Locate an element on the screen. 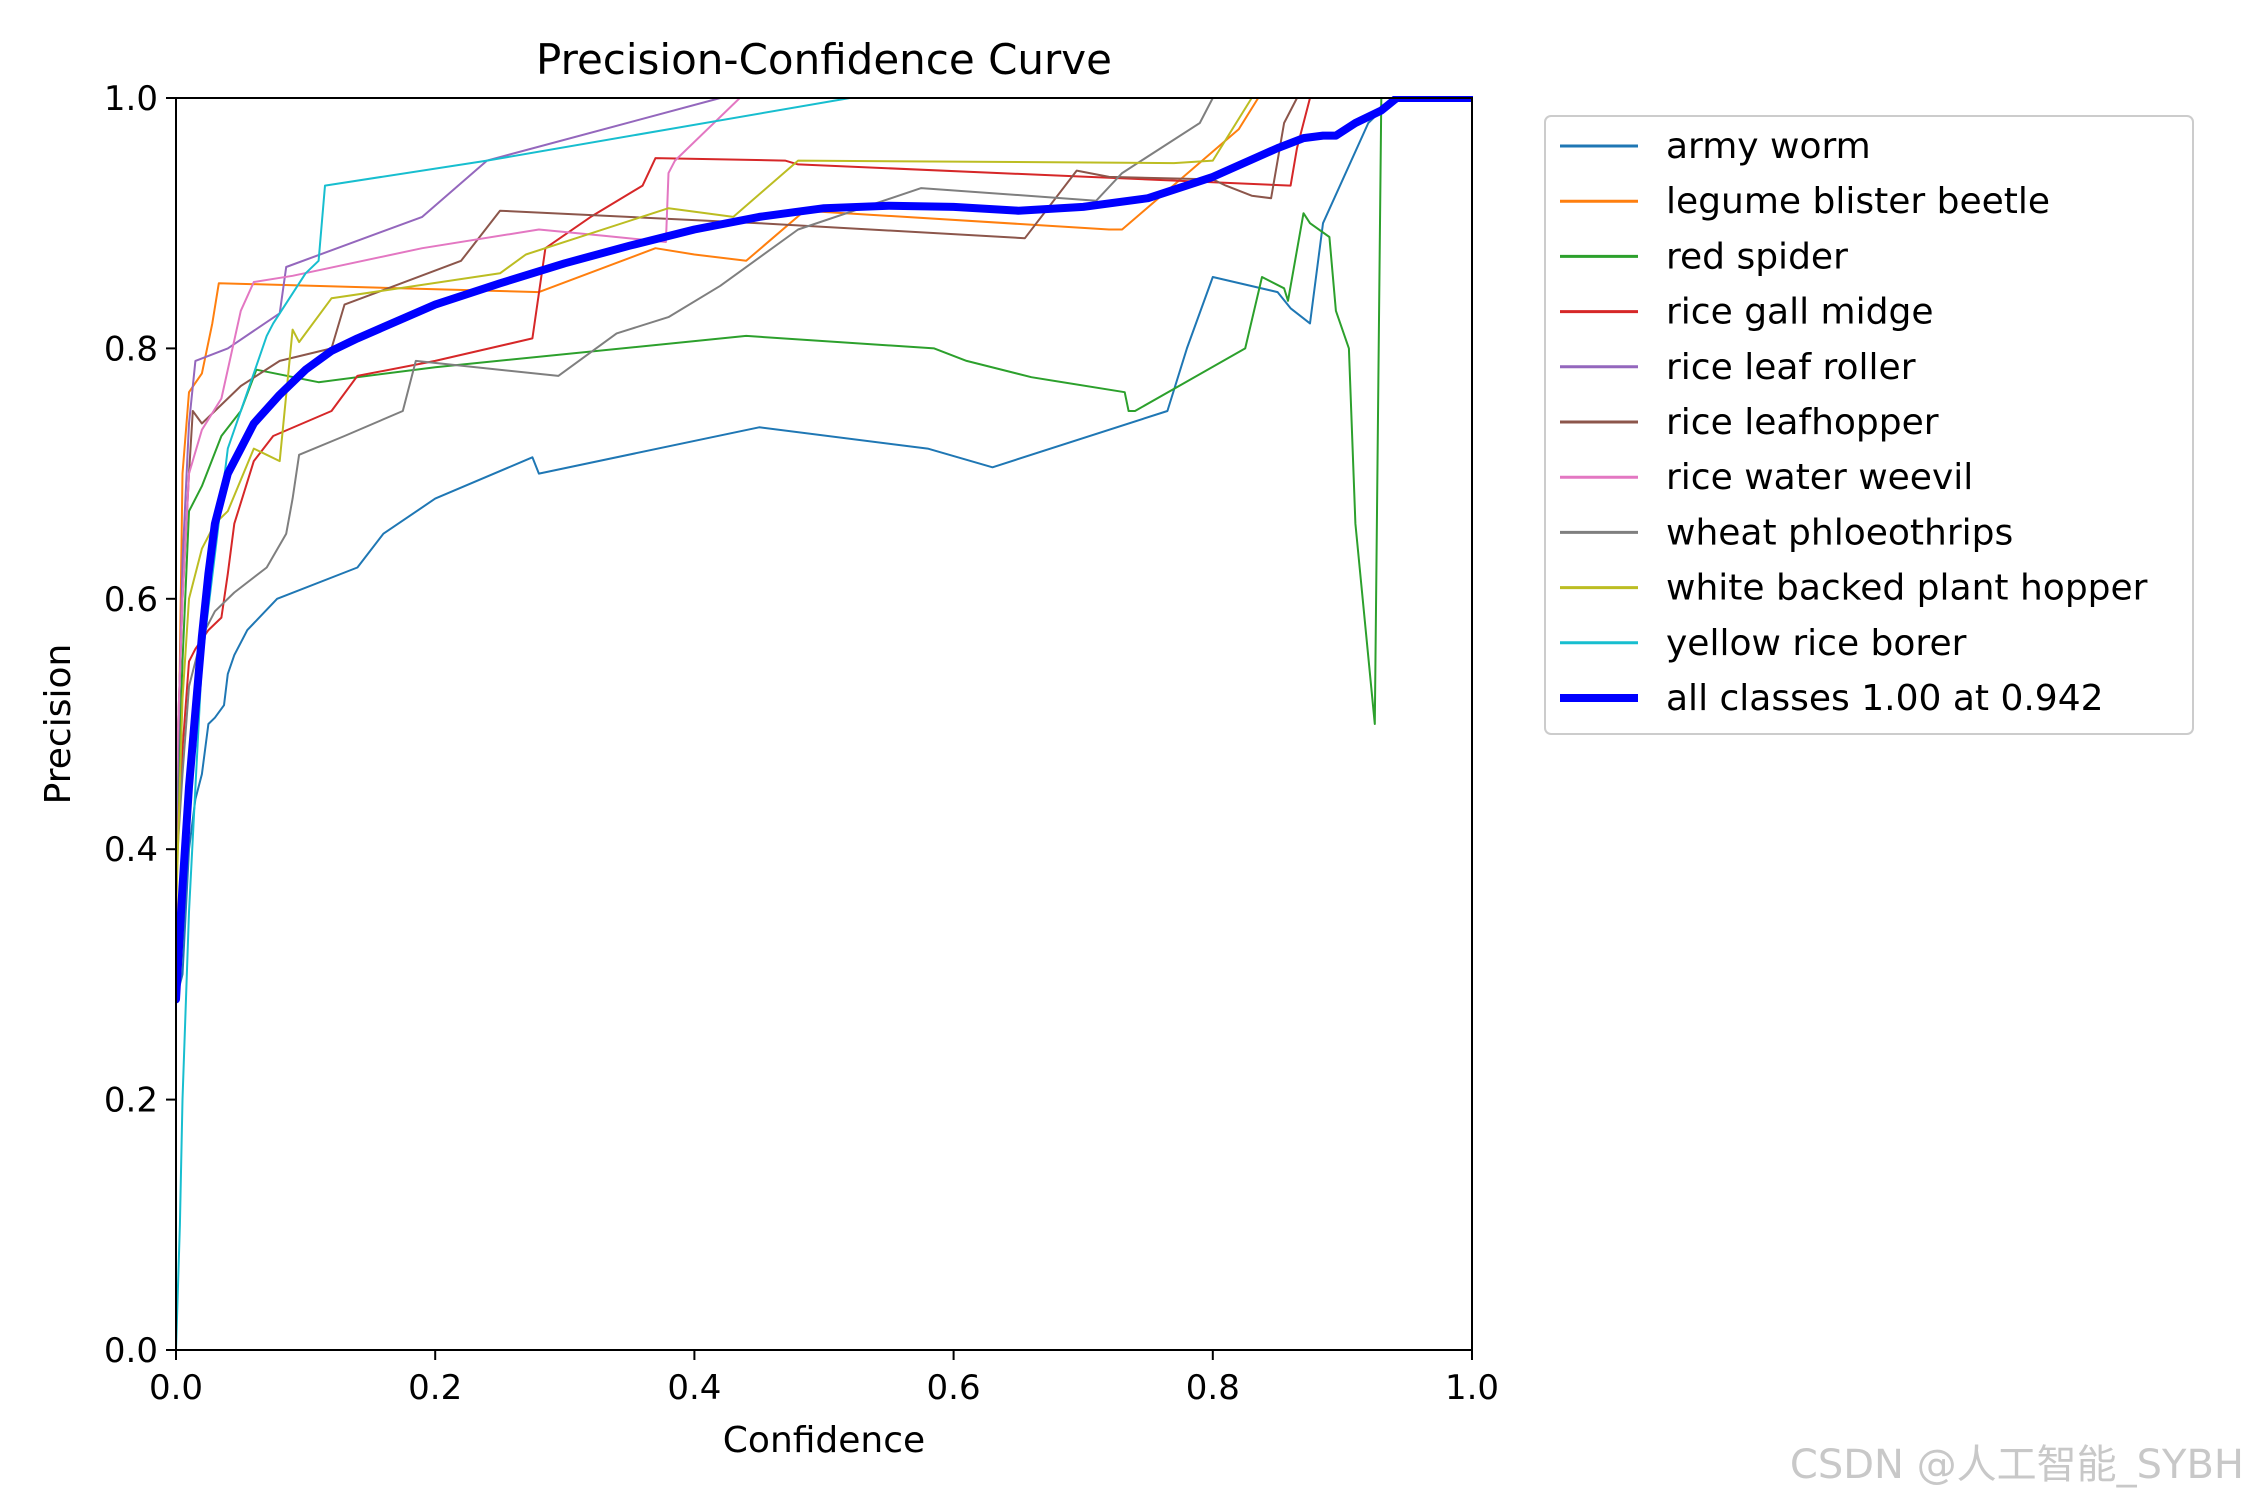 The height and width of the screenshot is (1500, 2250). y-axis-label: Precision is located at coordinates (58, 724).